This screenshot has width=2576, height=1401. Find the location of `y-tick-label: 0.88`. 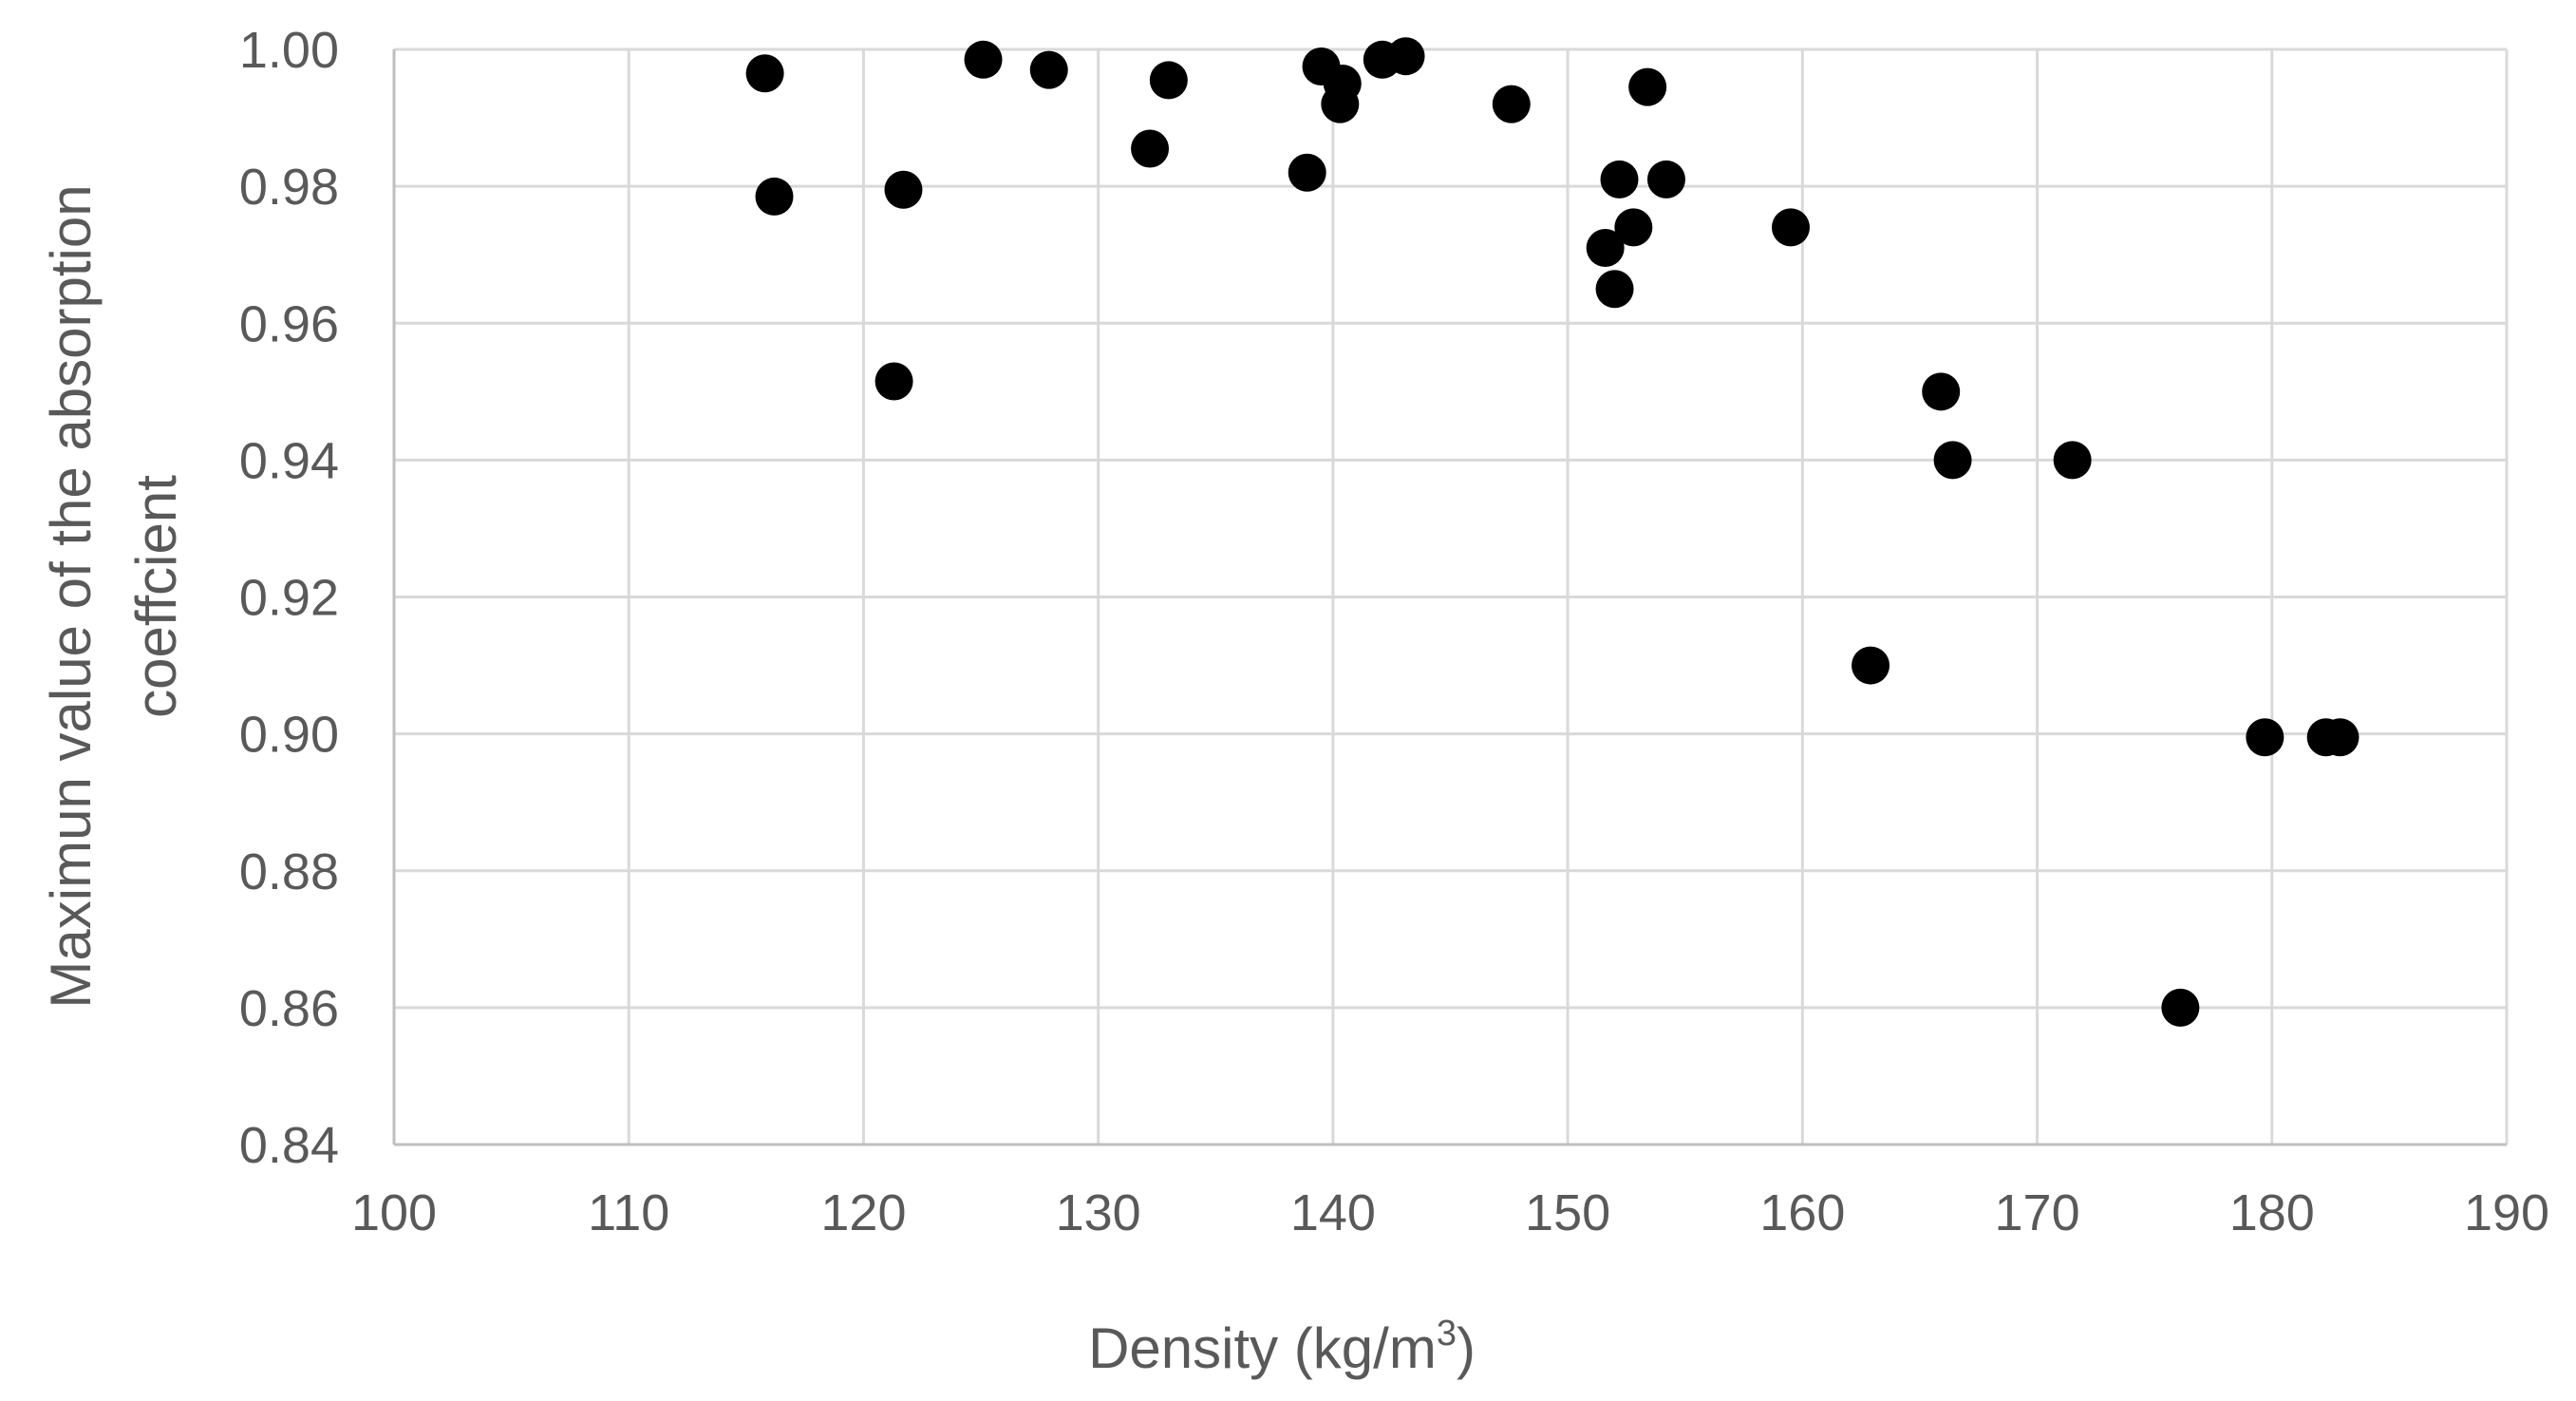

y-tick-label: 0.88 is located at coordinates (289, 871).